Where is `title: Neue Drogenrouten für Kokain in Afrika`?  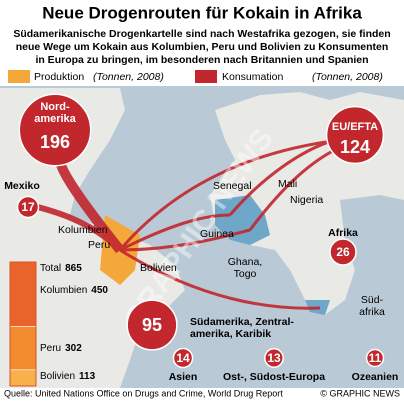
title: Neue Drogenrouten für Kokain in Afrika is located at coordinates (202, 12).